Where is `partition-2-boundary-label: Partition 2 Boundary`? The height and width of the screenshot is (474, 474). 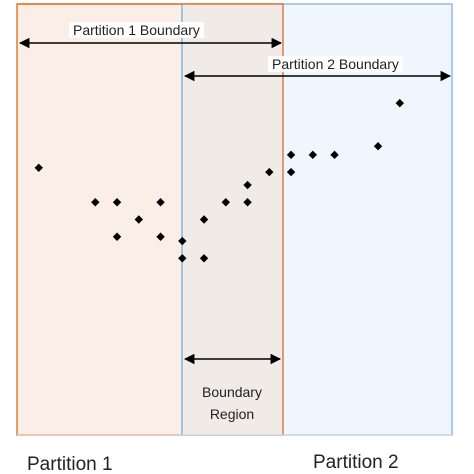 partition-2-boundary-label: Partition 2 Boundary is located at coordinates (335, 64).